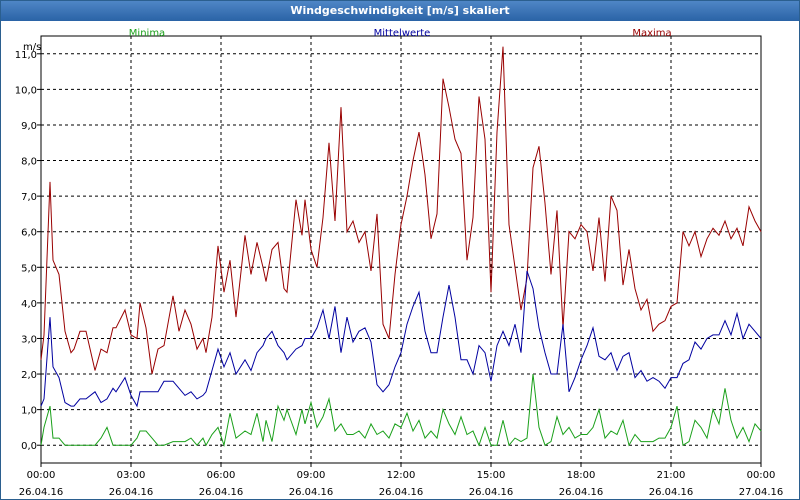  Describe the element at coordinates (651, 33) in the screenshot. I see `legend-maxima: Maxima` at that location.